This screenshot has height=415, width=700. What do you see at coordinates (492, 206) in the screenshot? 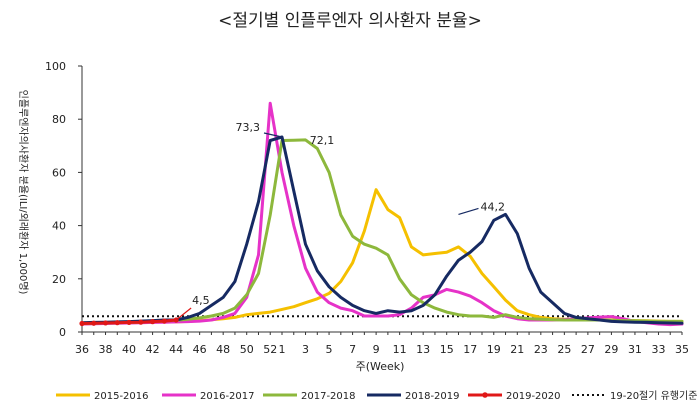
I see `annotation-label: 44,2` at bounding box center [492, 206].